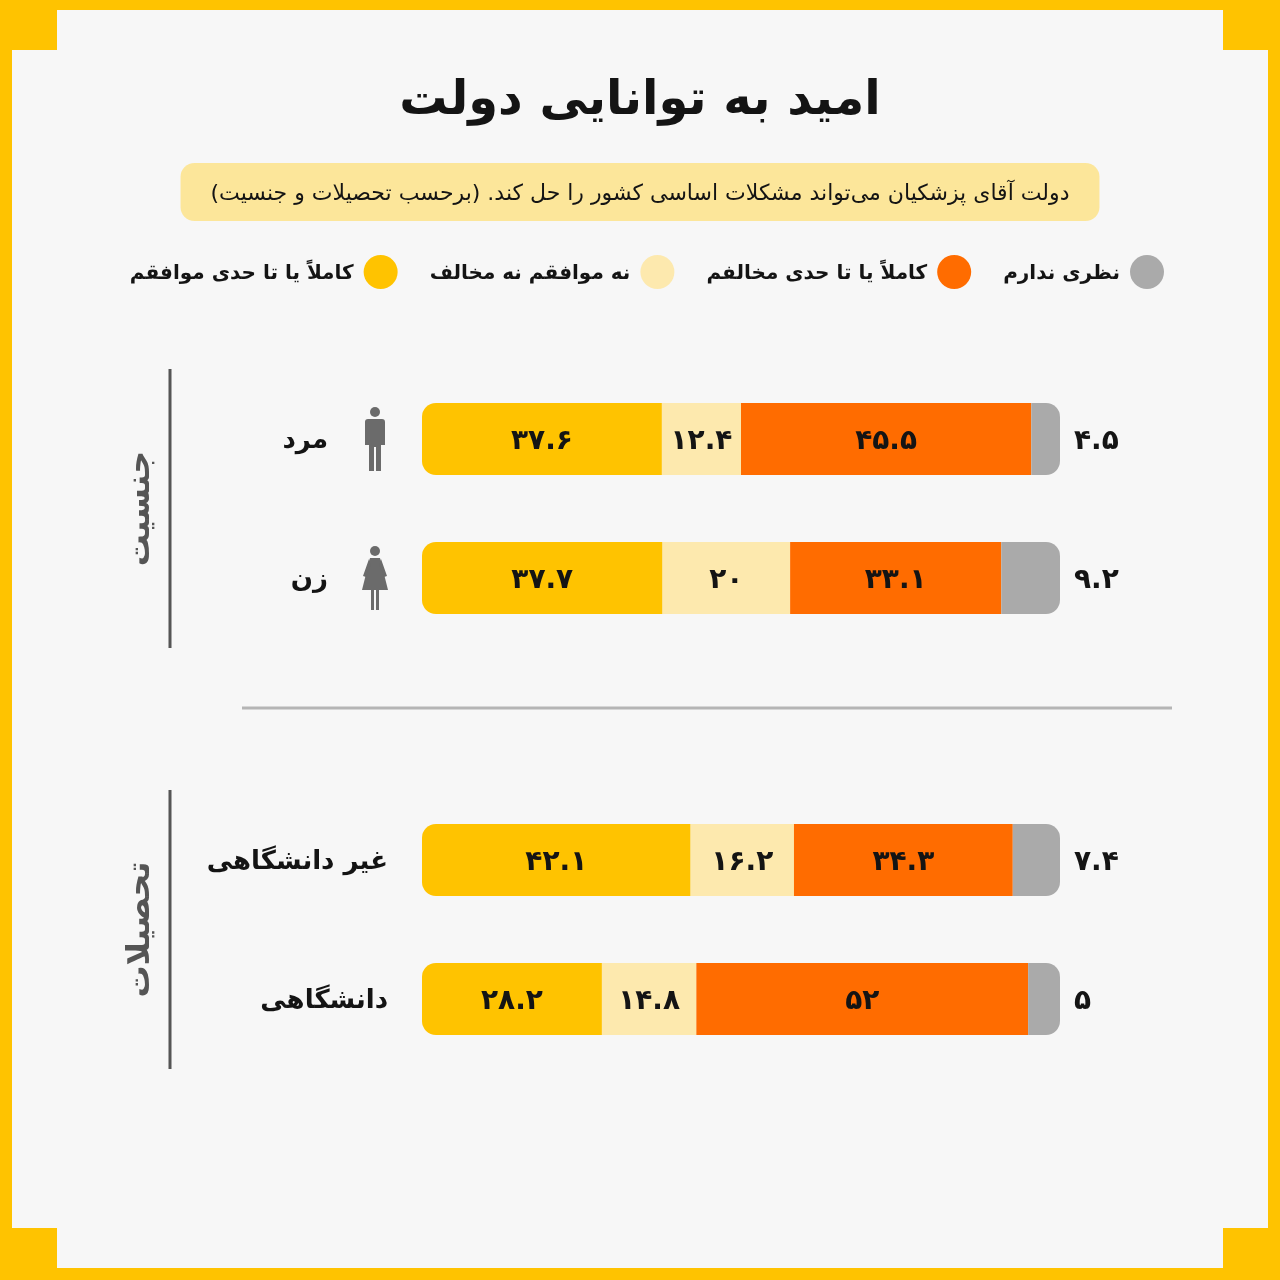  I want to click on data-label: ۳۴.۳, so click(903, 860).